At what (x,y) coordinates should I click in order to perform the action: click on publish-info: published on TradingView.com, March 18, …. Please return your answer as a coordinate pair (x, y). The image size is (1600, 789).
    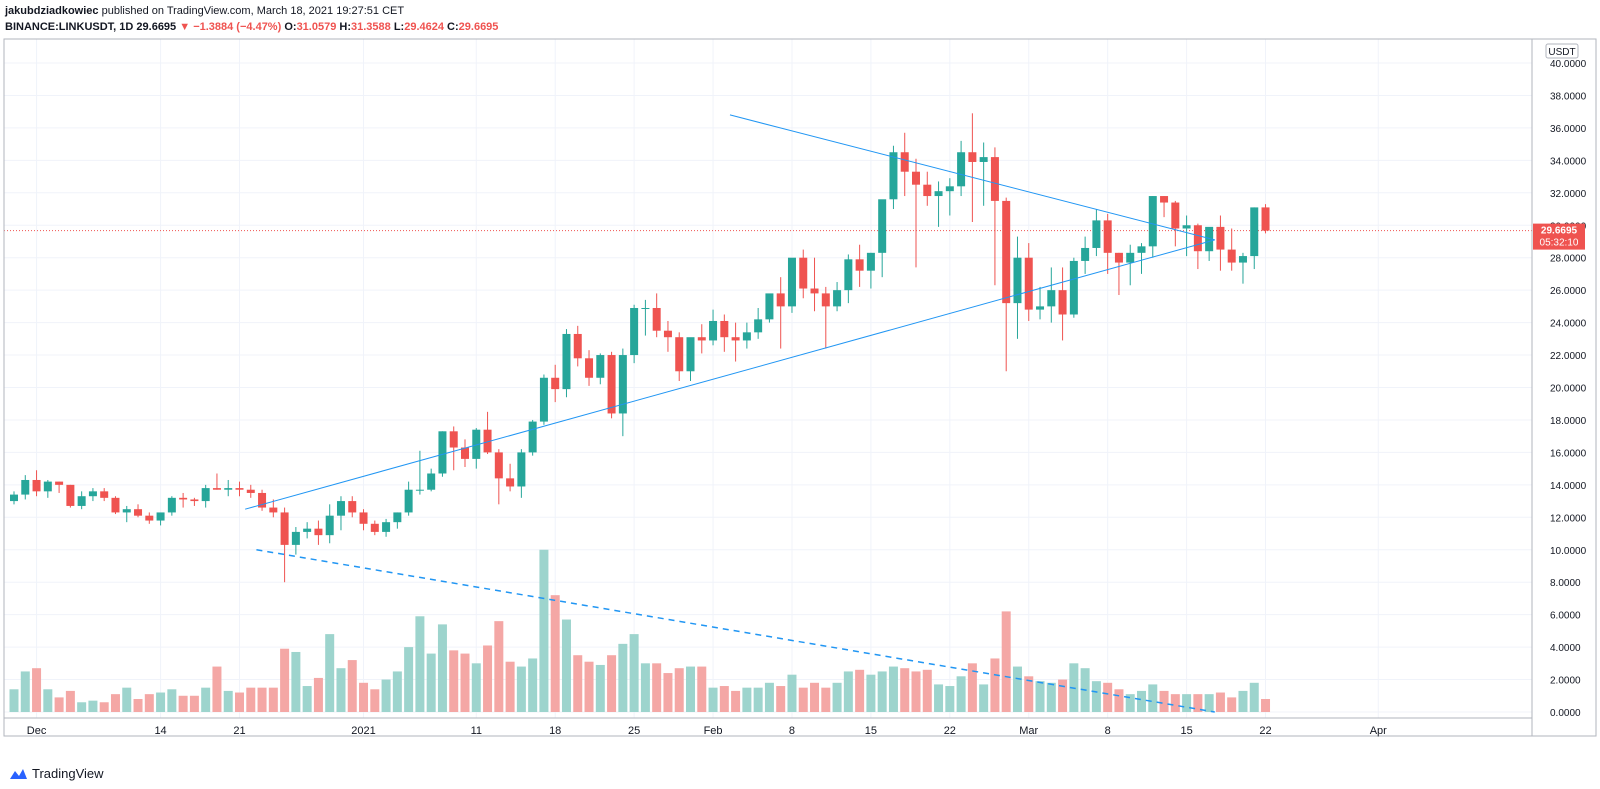
    Looking at the image, I should click on (251, 11).